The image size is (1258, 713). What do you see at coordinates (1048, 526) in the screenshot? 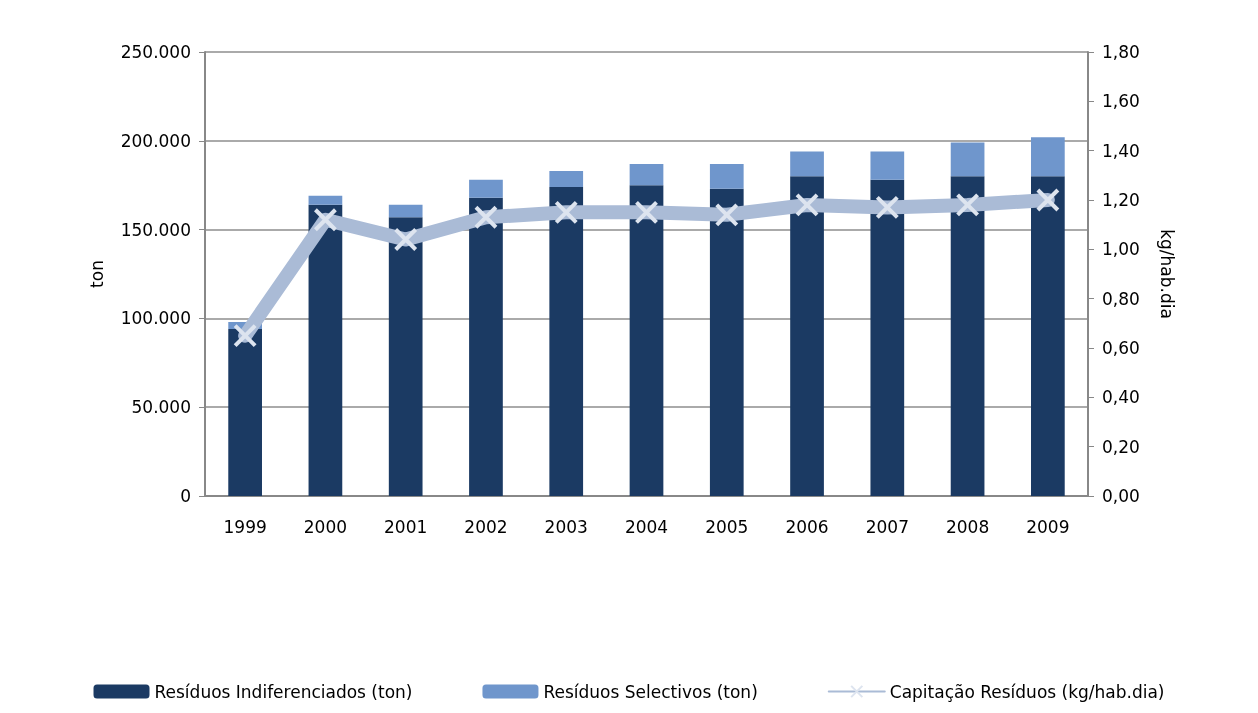
I see `x-tick-label: 2009` at bounding box center [1048, 526].